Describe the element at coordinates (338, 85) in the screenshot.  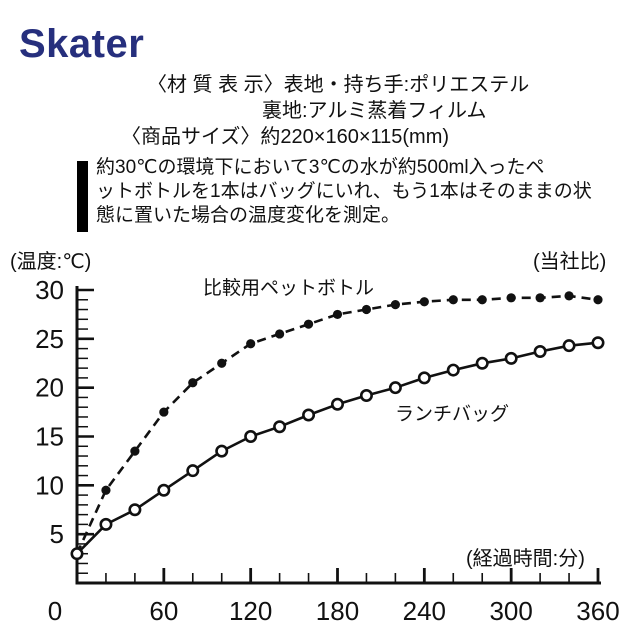
I see `material-info-line: 〈材 質 表 示〉表地・持ち手:ポリエステル` at that location.